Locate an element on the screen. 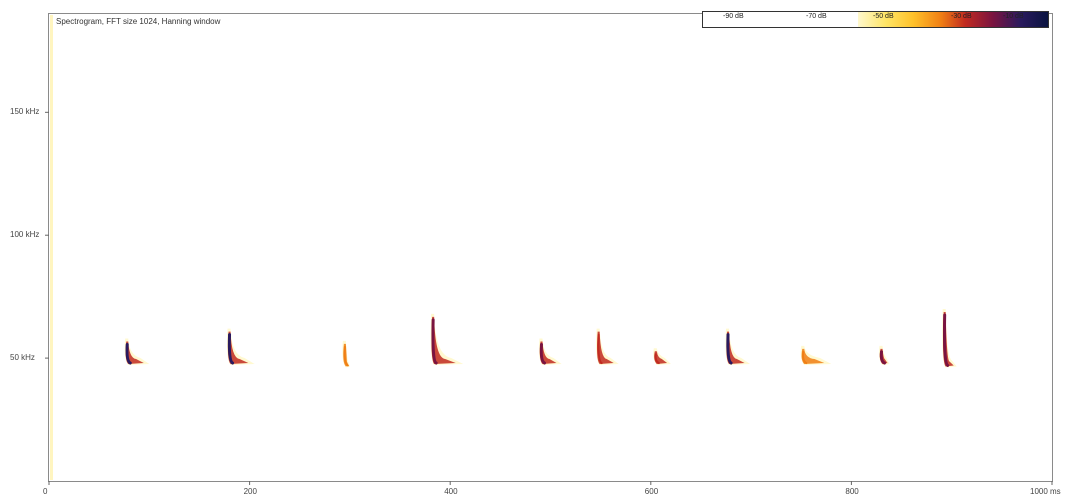  y-tick-label: 50 kHz is located at coordinates (22, 357).